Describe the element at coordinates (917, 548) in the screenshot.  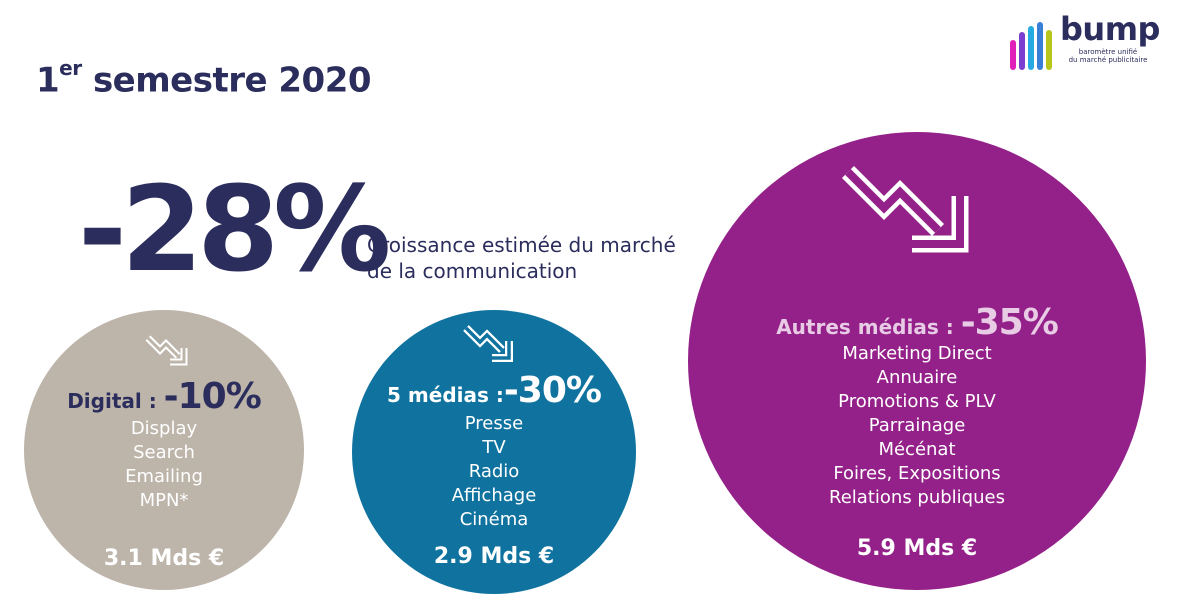
I see `autres-medias-amount: 5.9 Mds €` at that location.